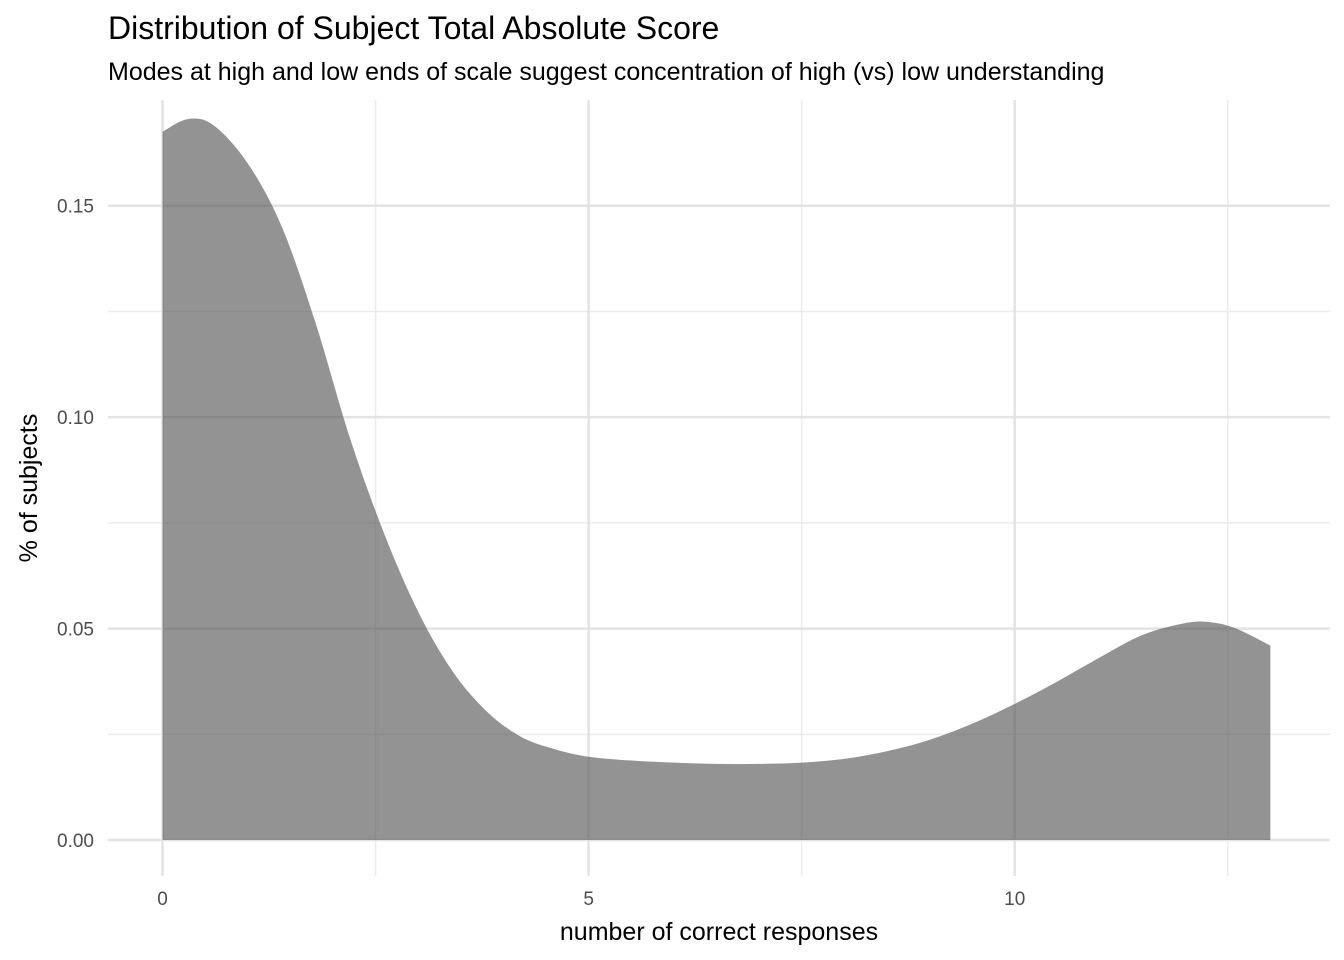 This screenshot has width=1344, height=960. Describe the element at coordinates (162, 899) in the screenshot. I see `x-tick-label: 0` at that location.